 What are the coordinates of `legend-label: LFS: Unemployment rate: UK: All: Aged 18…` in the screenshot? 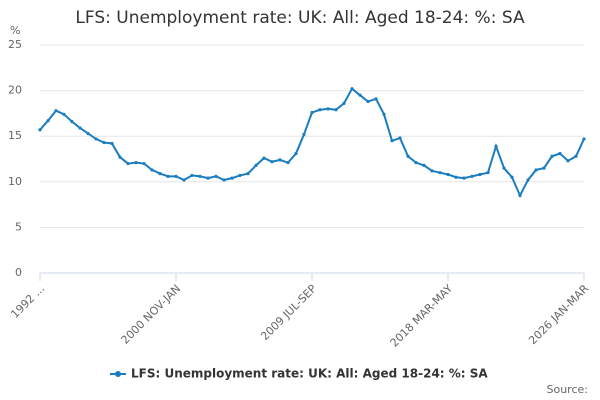 It's located at (309, 374).